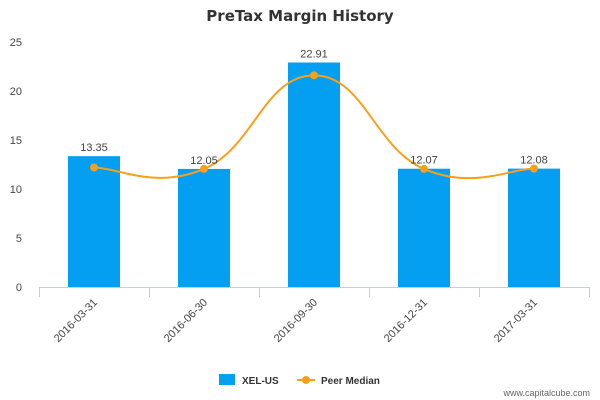 The width and height of the screenshot is (600, 400). I want to click on y-tick-label-3: 15, so click(16, 141).